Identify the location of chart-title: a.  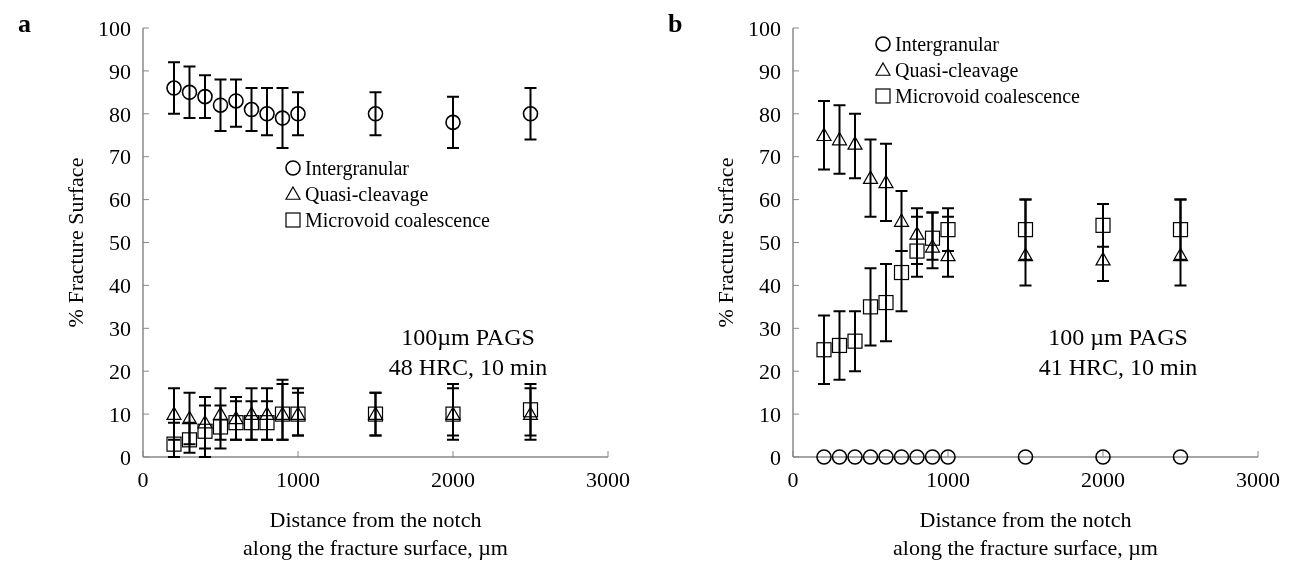
(24, 23).